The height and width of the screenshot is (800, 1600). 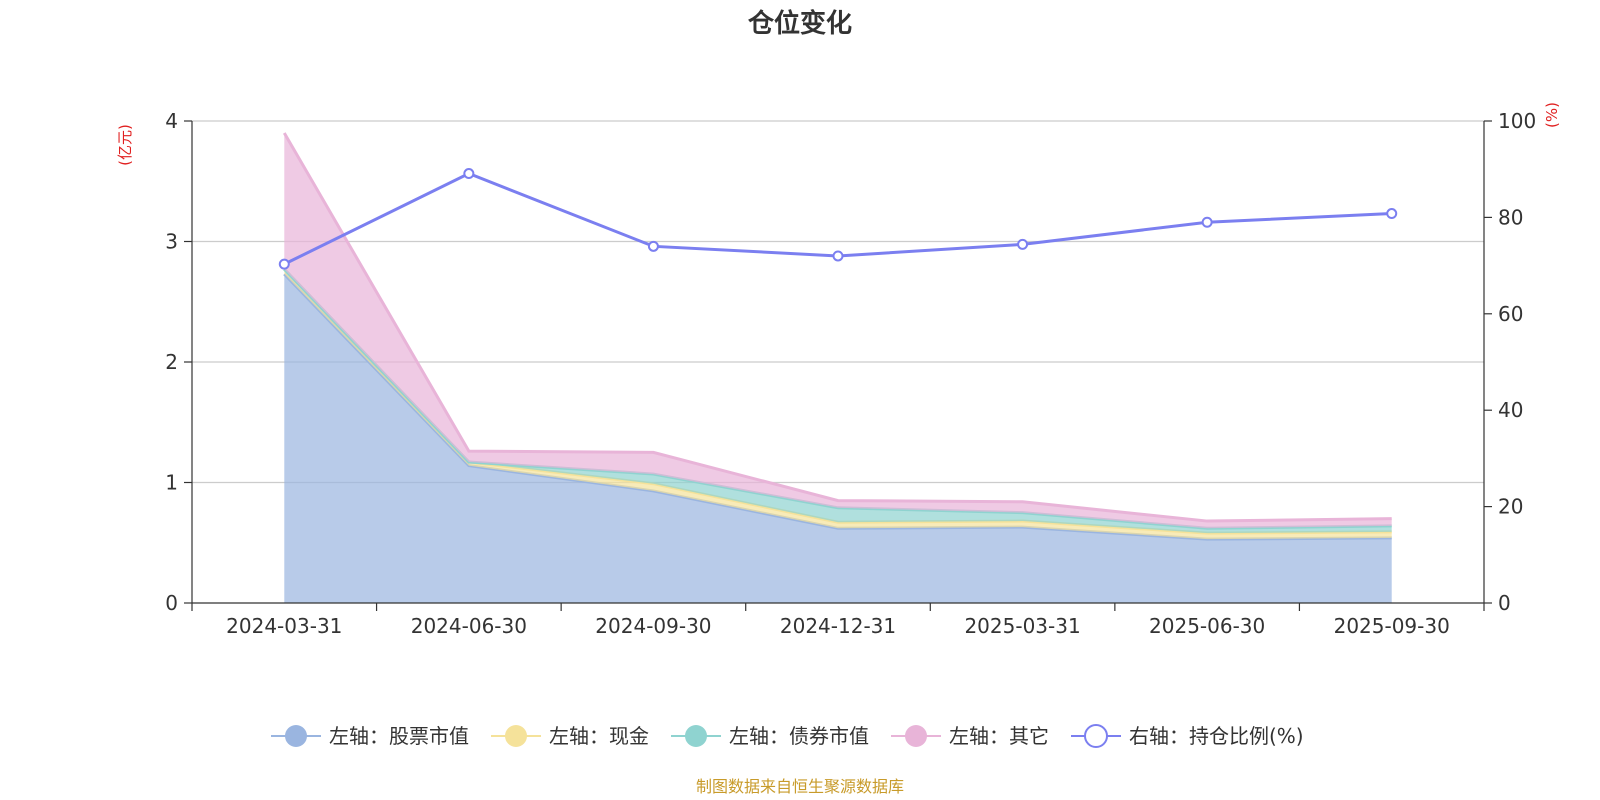 What do you see at coordinates (1510, 314) in the screenshot?
I see `right-tick-label: 60` at bounding box center [1510, 314].